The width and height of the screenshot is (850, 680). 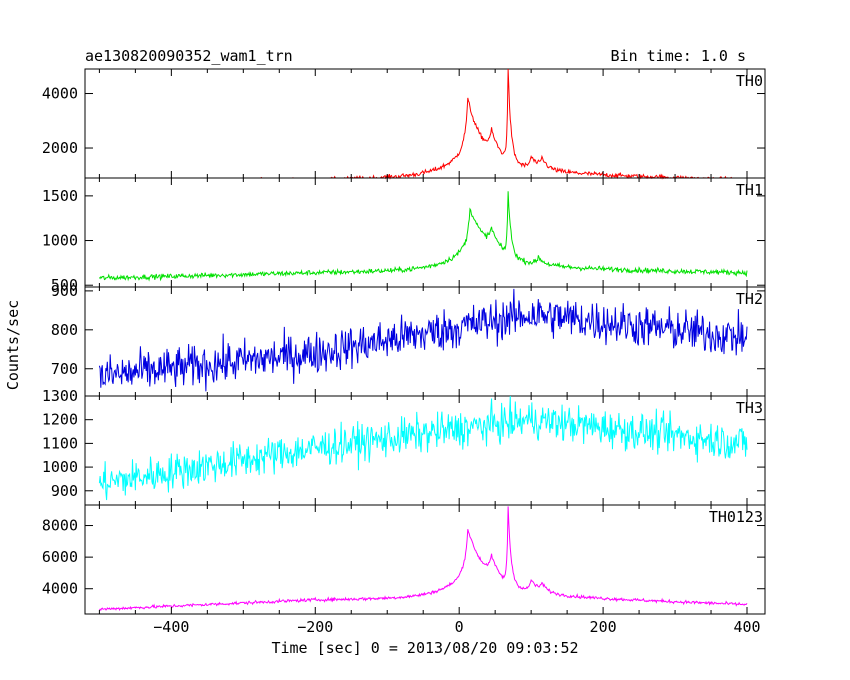 What do you see at coordinates (678, 56) in the screenshot?
I see `bin-time-label: Bin time: 1.0 s` at bounding box center [678, 56].